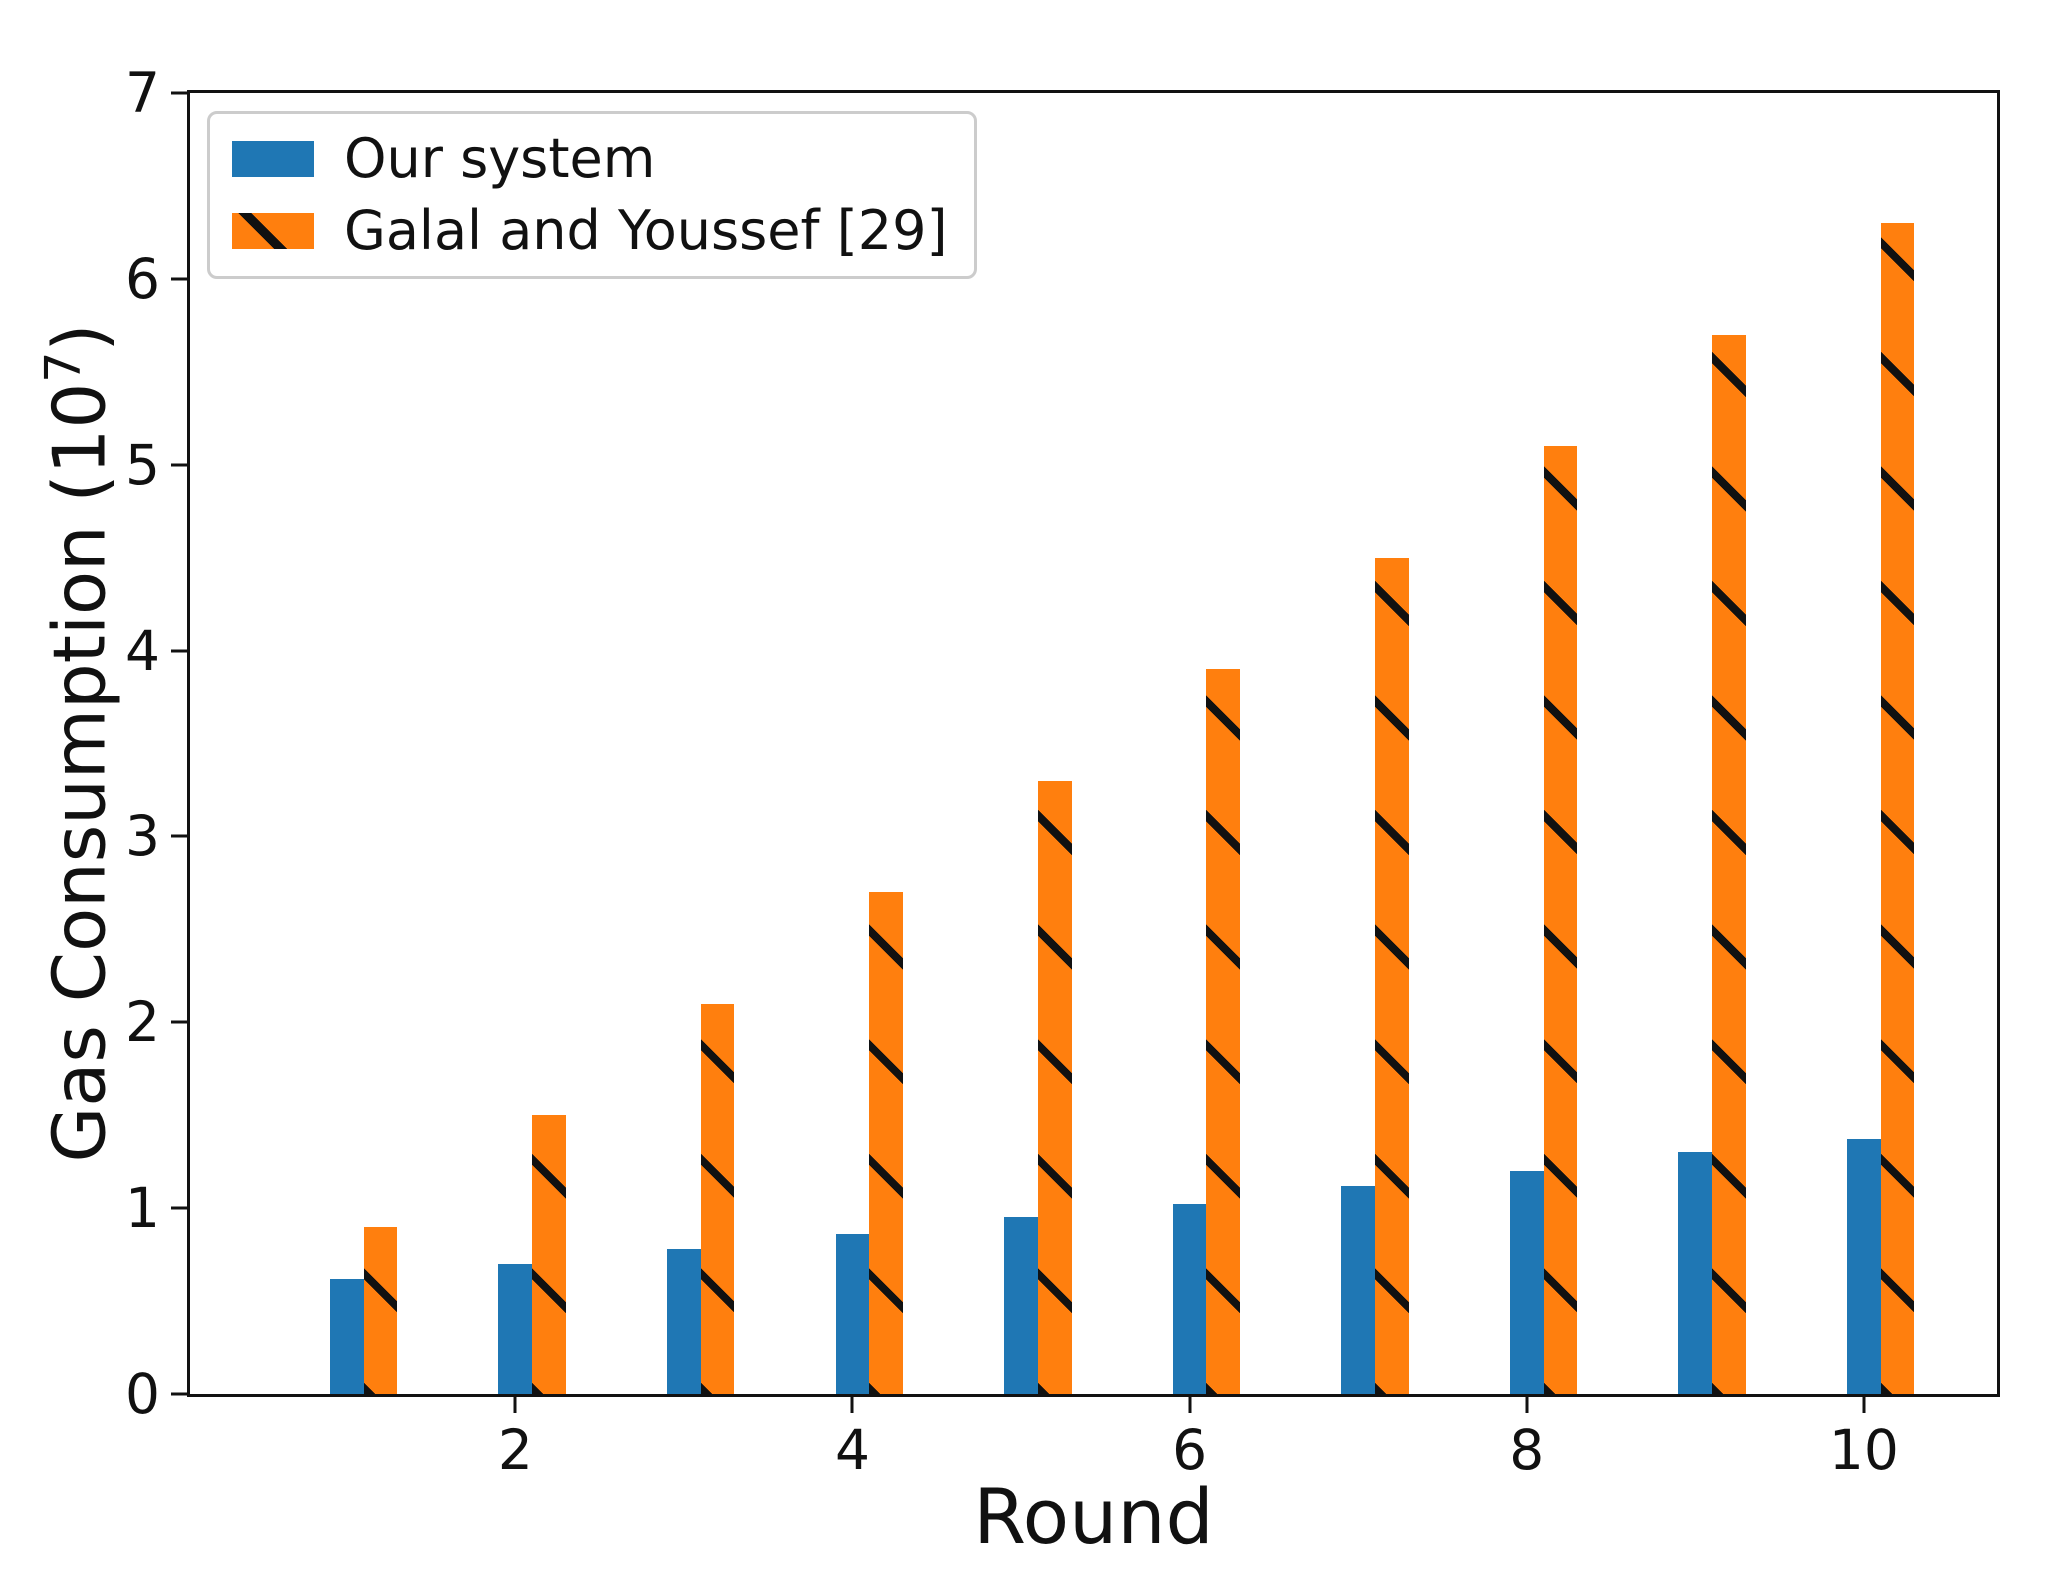 The height and width of the screenshot is (1584, 2052). I want to click on x-tick-label-10: 10, so click(1863, 1450).